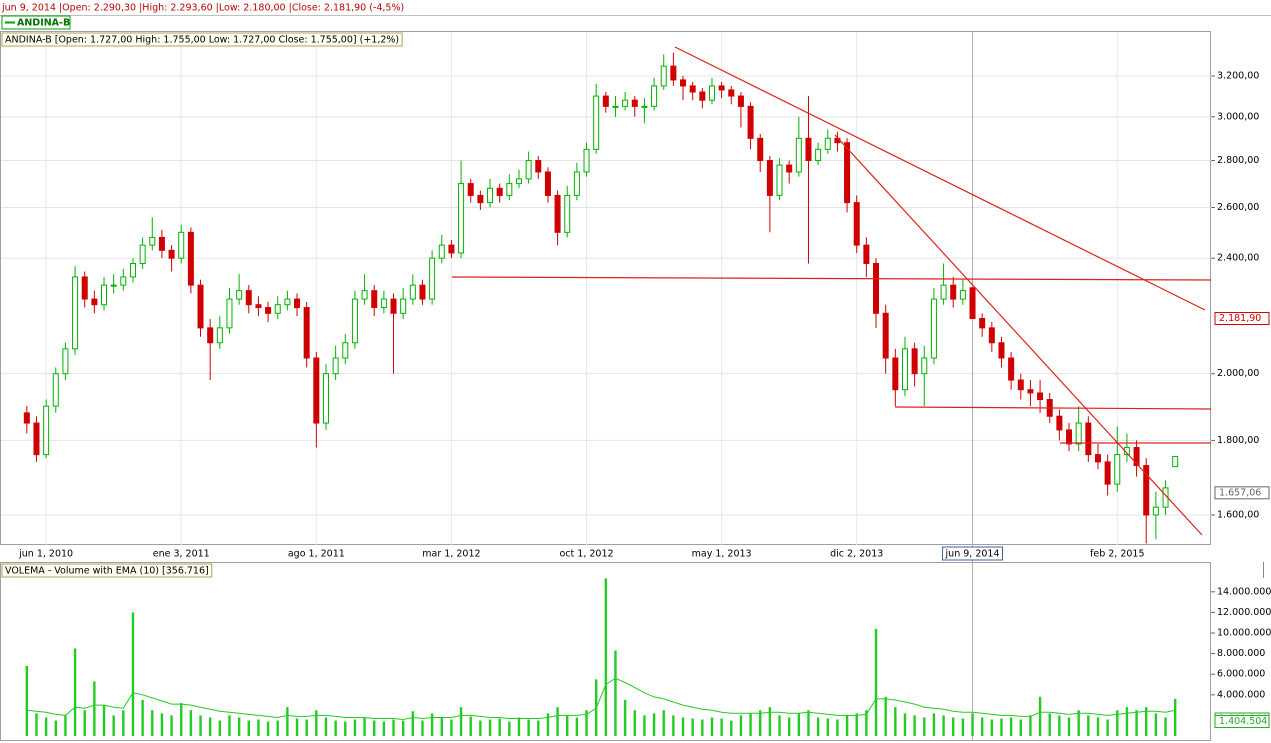  Describe the element at coordinates (1241, 653) in the screenshot. I see `y-tick-label: 8.000.000` at that location.